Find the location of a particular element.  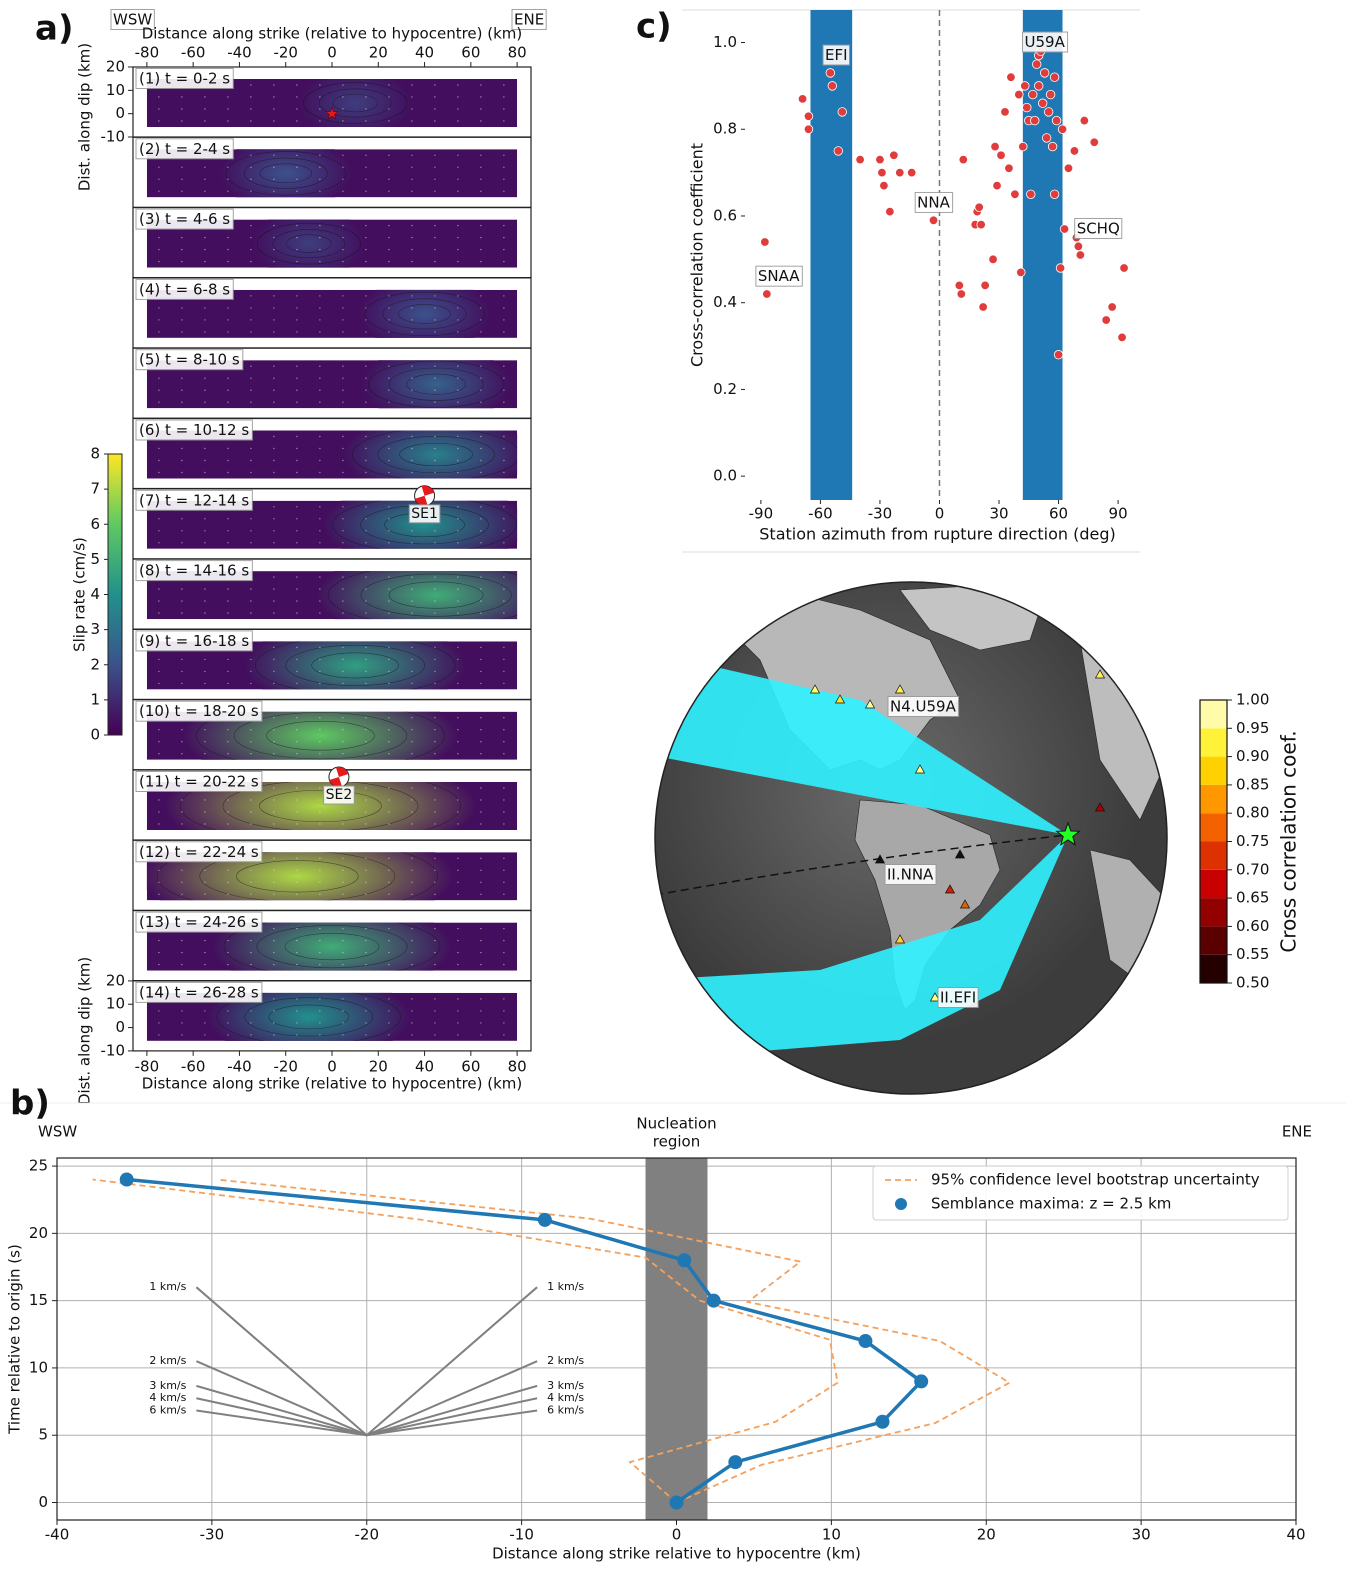

colorbar-tick-label: 0.55 is located at coordinates (1252, 954).